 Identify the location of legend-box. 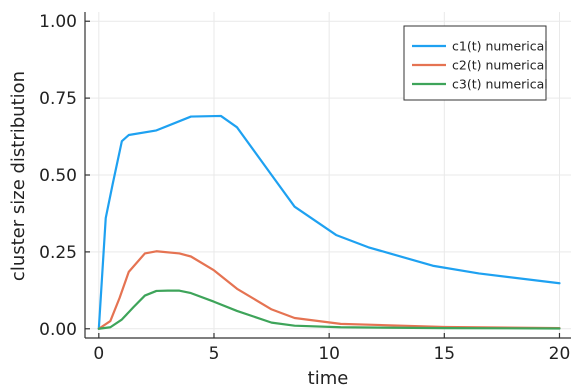
(475, 63).